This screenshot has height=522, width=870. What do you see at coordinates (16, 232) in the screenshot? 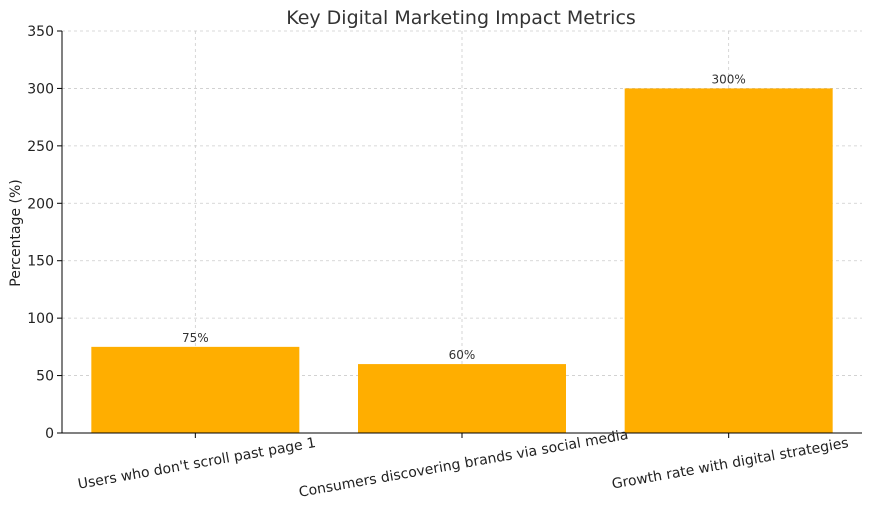
I see `y-axis-label: Percentage (%)` at bounding box center [16, 232].